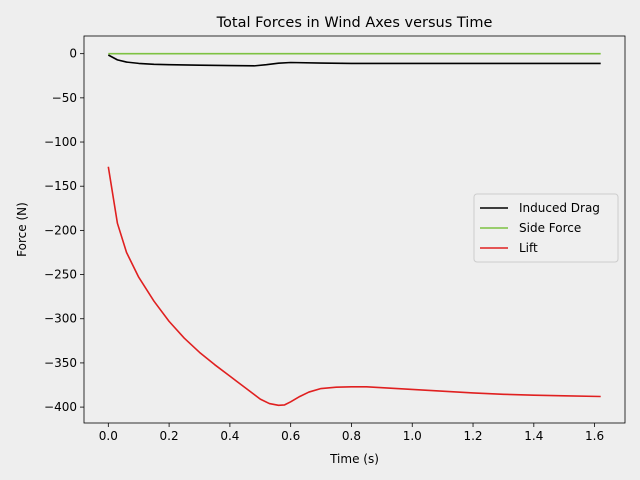 The height and width of the screenshot is (480, 640). I want to click on x-tick-label: 1.0, so click(412, 436).